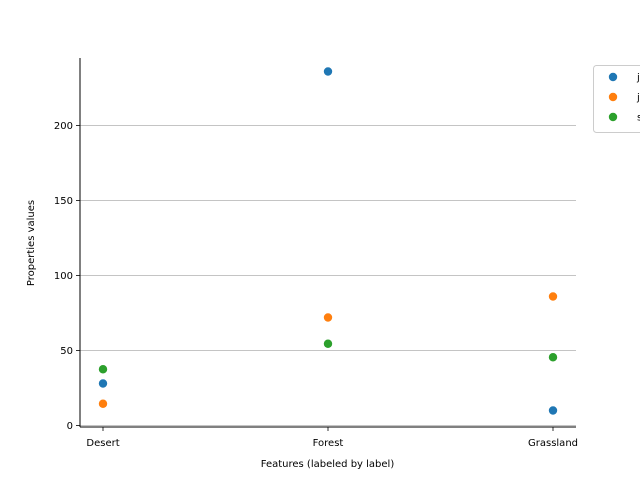 Image resolution: width=640 pixels, height=480 pixels. I want to click on y-tick-label: 0, so click(70, 426).